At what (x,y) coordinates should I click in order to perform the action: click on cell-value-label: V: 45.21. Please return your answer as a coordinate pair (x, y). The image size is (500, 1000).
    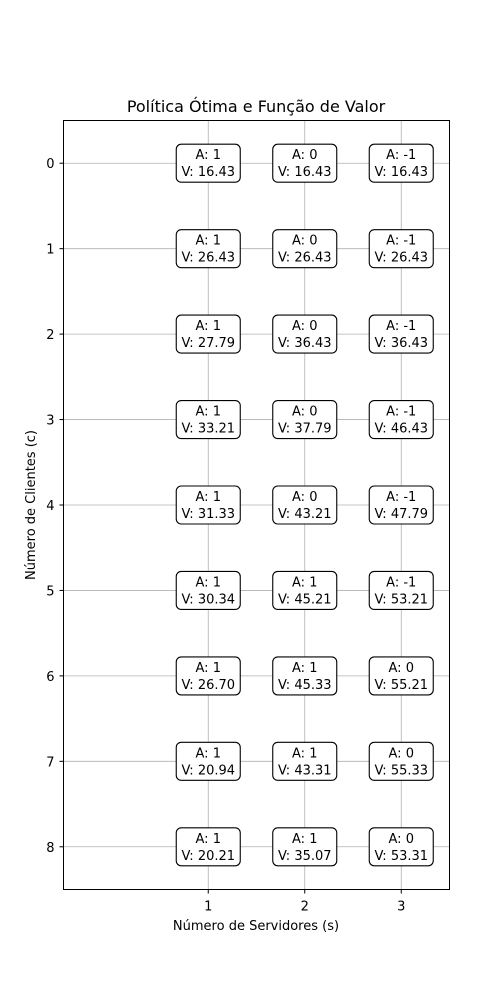
    Looking at the image, I should click on (305, 599).